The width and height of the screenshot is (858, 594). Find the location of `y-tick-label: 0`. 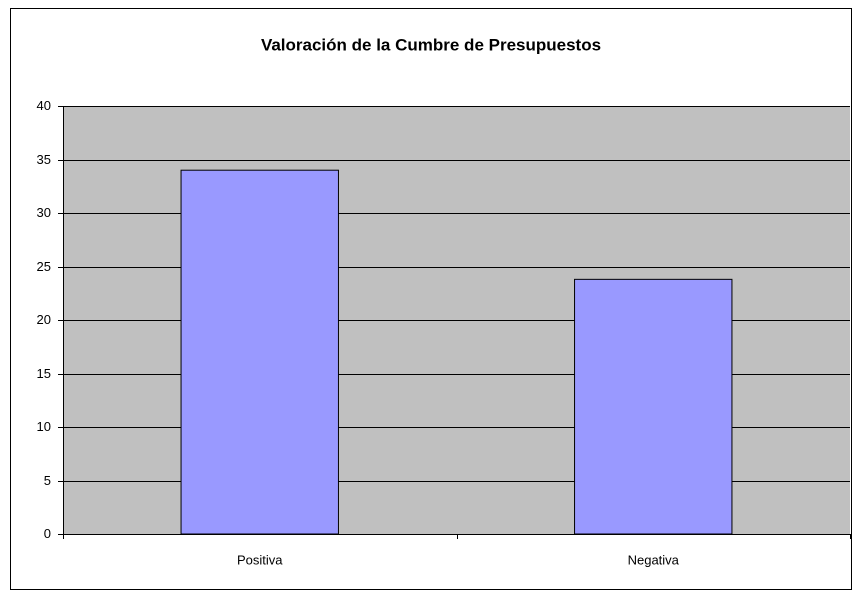

y-tick-label: 0 is located at coordinates (47, 533).